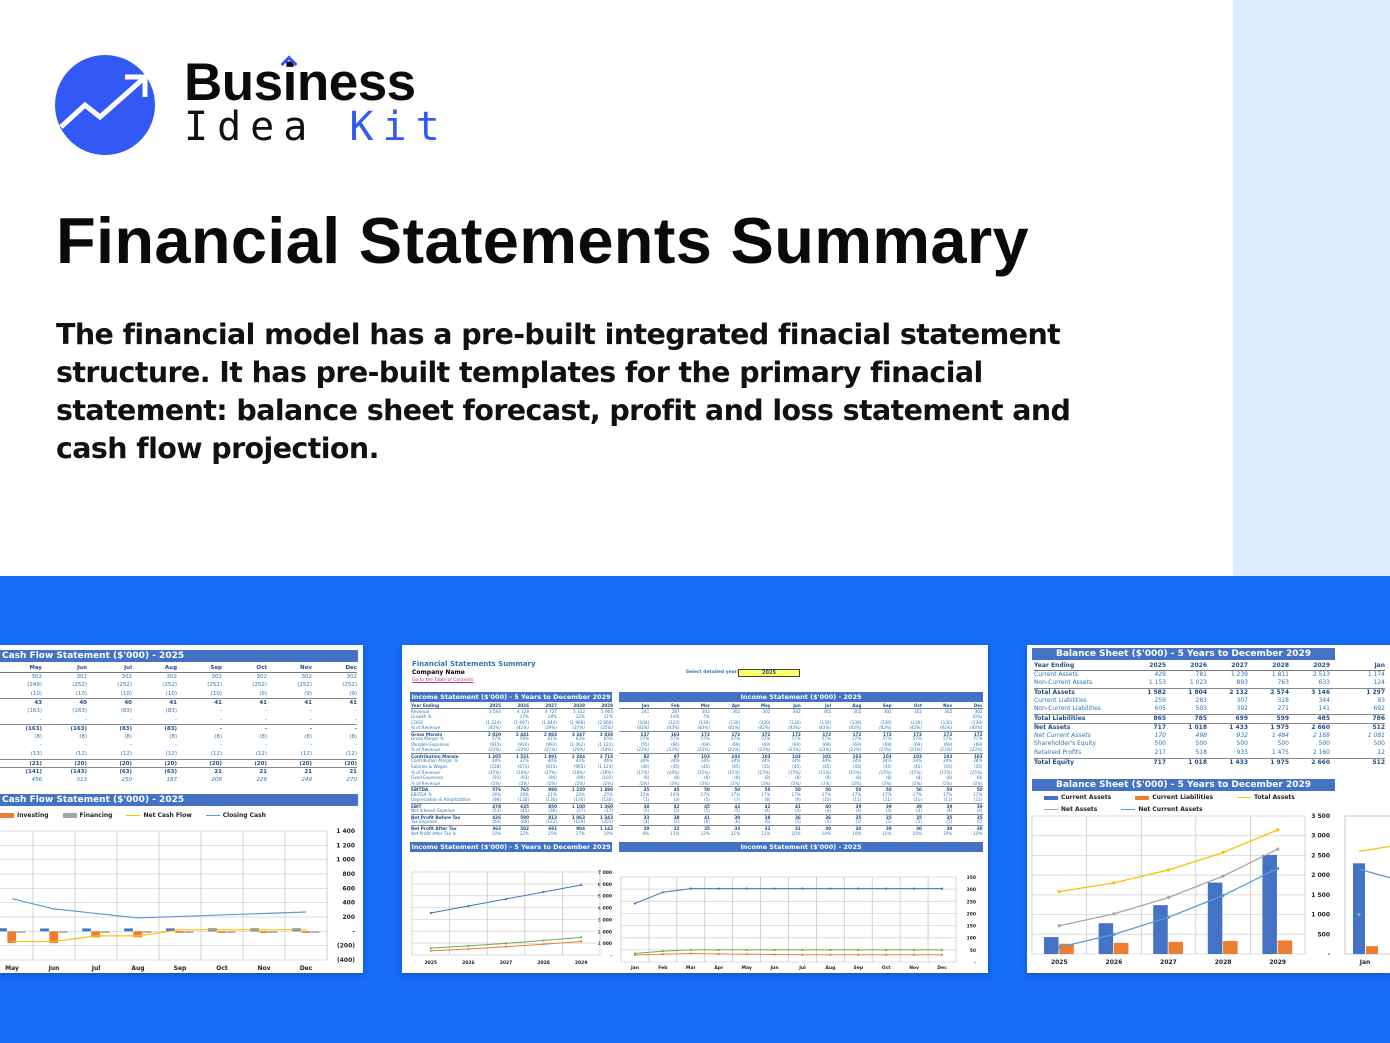 The image size is (1390, 1043). Describe the element at coordinates (857, 705) in the screenshot. I see `cell: Aug` at that location.